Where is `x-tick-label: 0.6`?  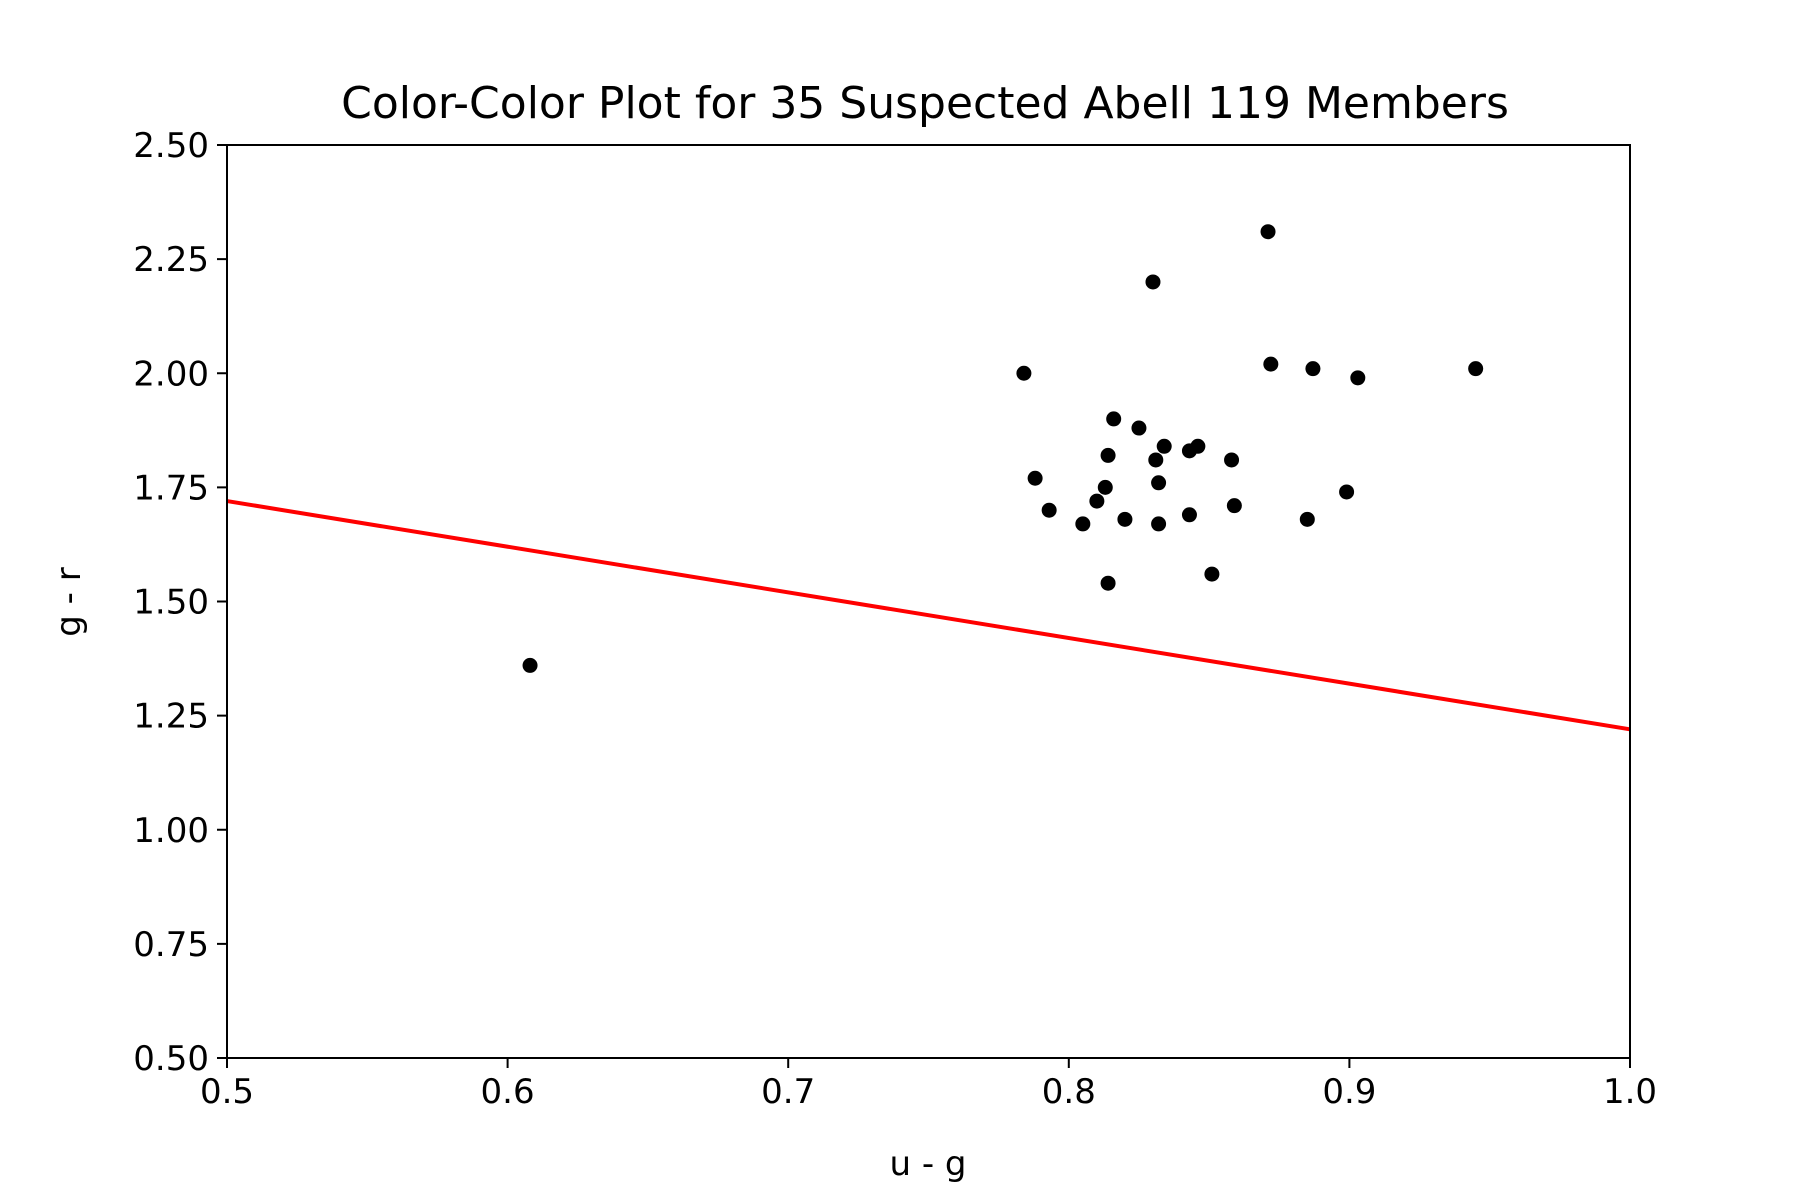 x-tick-label: 0.6 is located at coordinates (508, 1092).